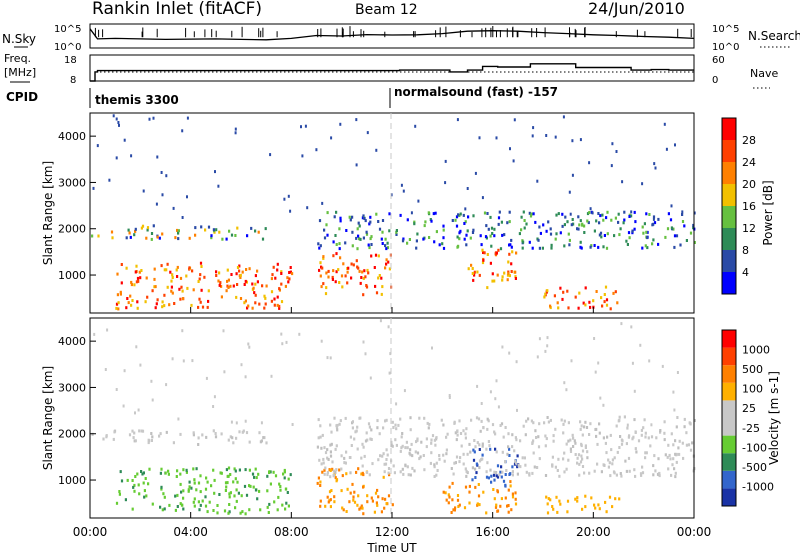  Describe the element at coordinates (749, 228) in the screenshot. I see `colorbar-tick-label: 12` at that location.